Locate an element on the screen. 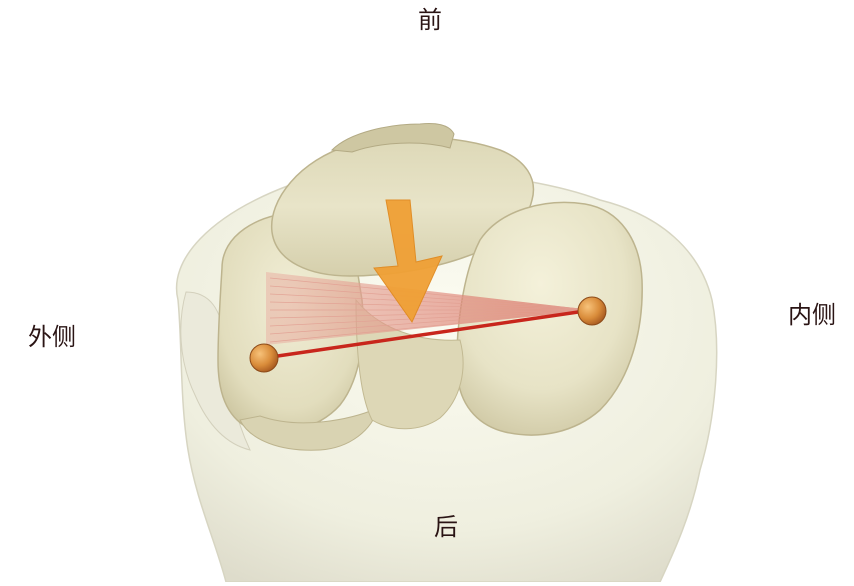  label-lateral: 外侧 is located at coordinates (52, 337).